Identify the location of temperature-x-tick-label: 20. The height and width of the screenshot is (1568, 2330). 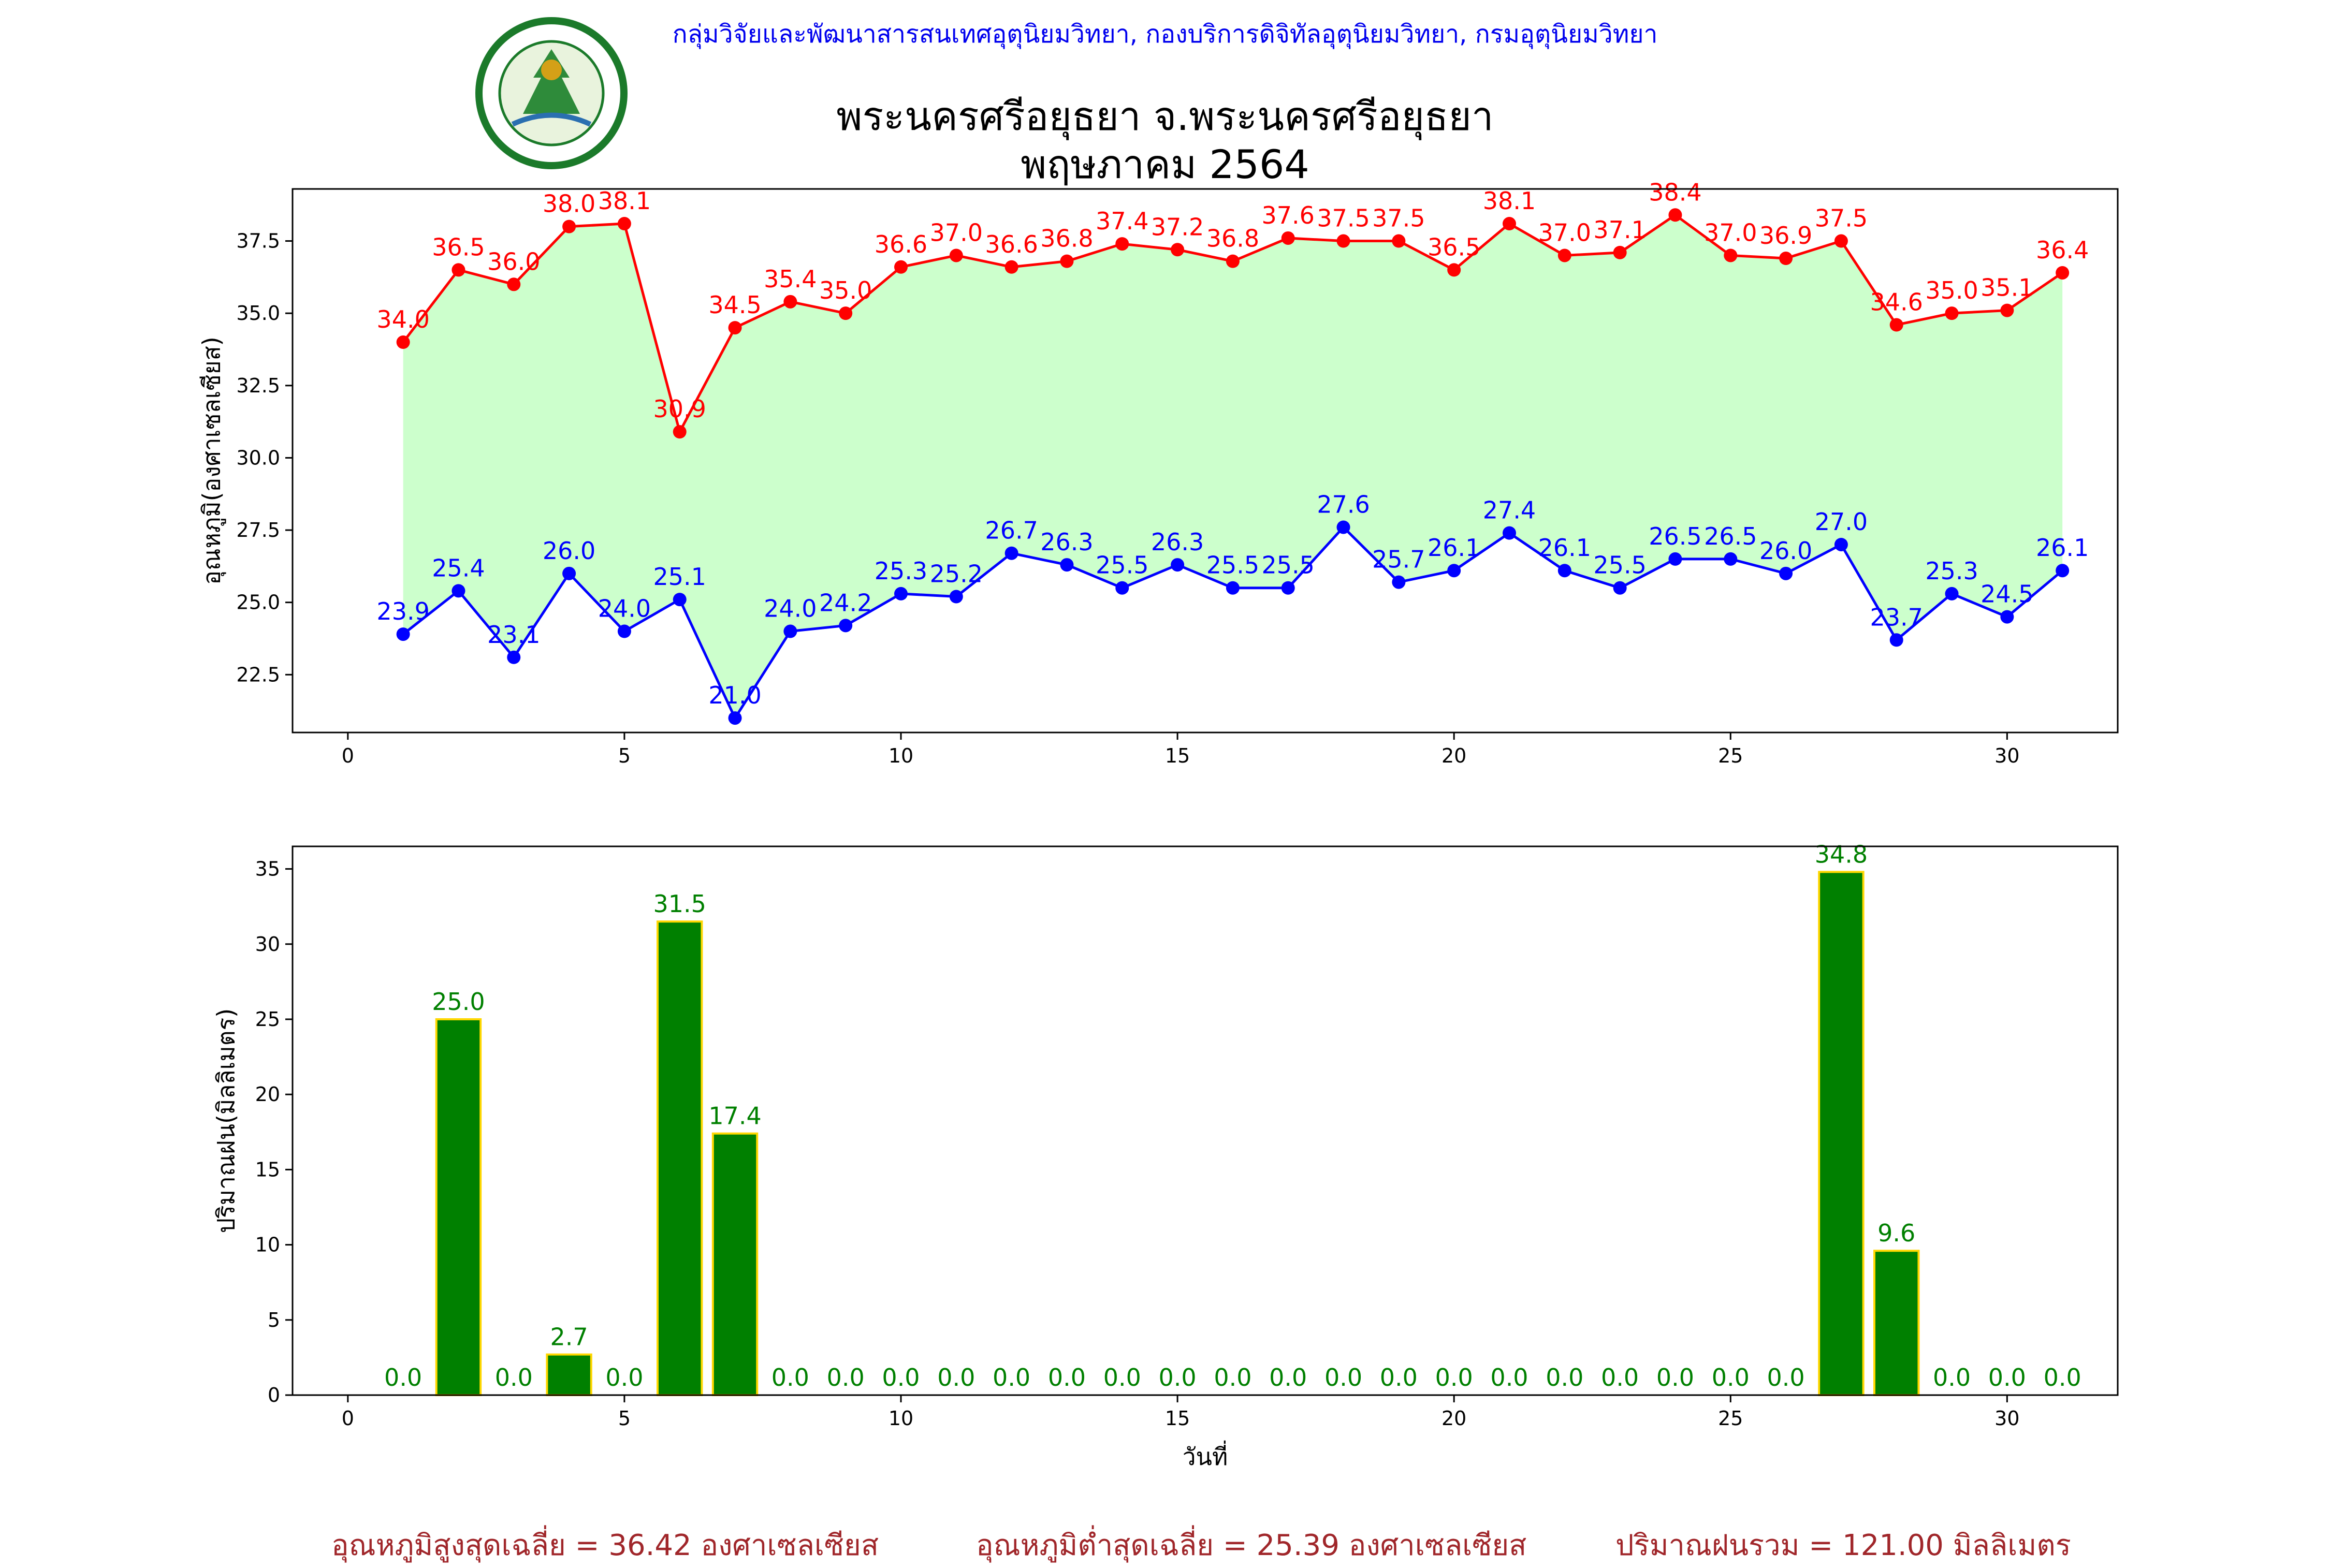
(1453, 755).